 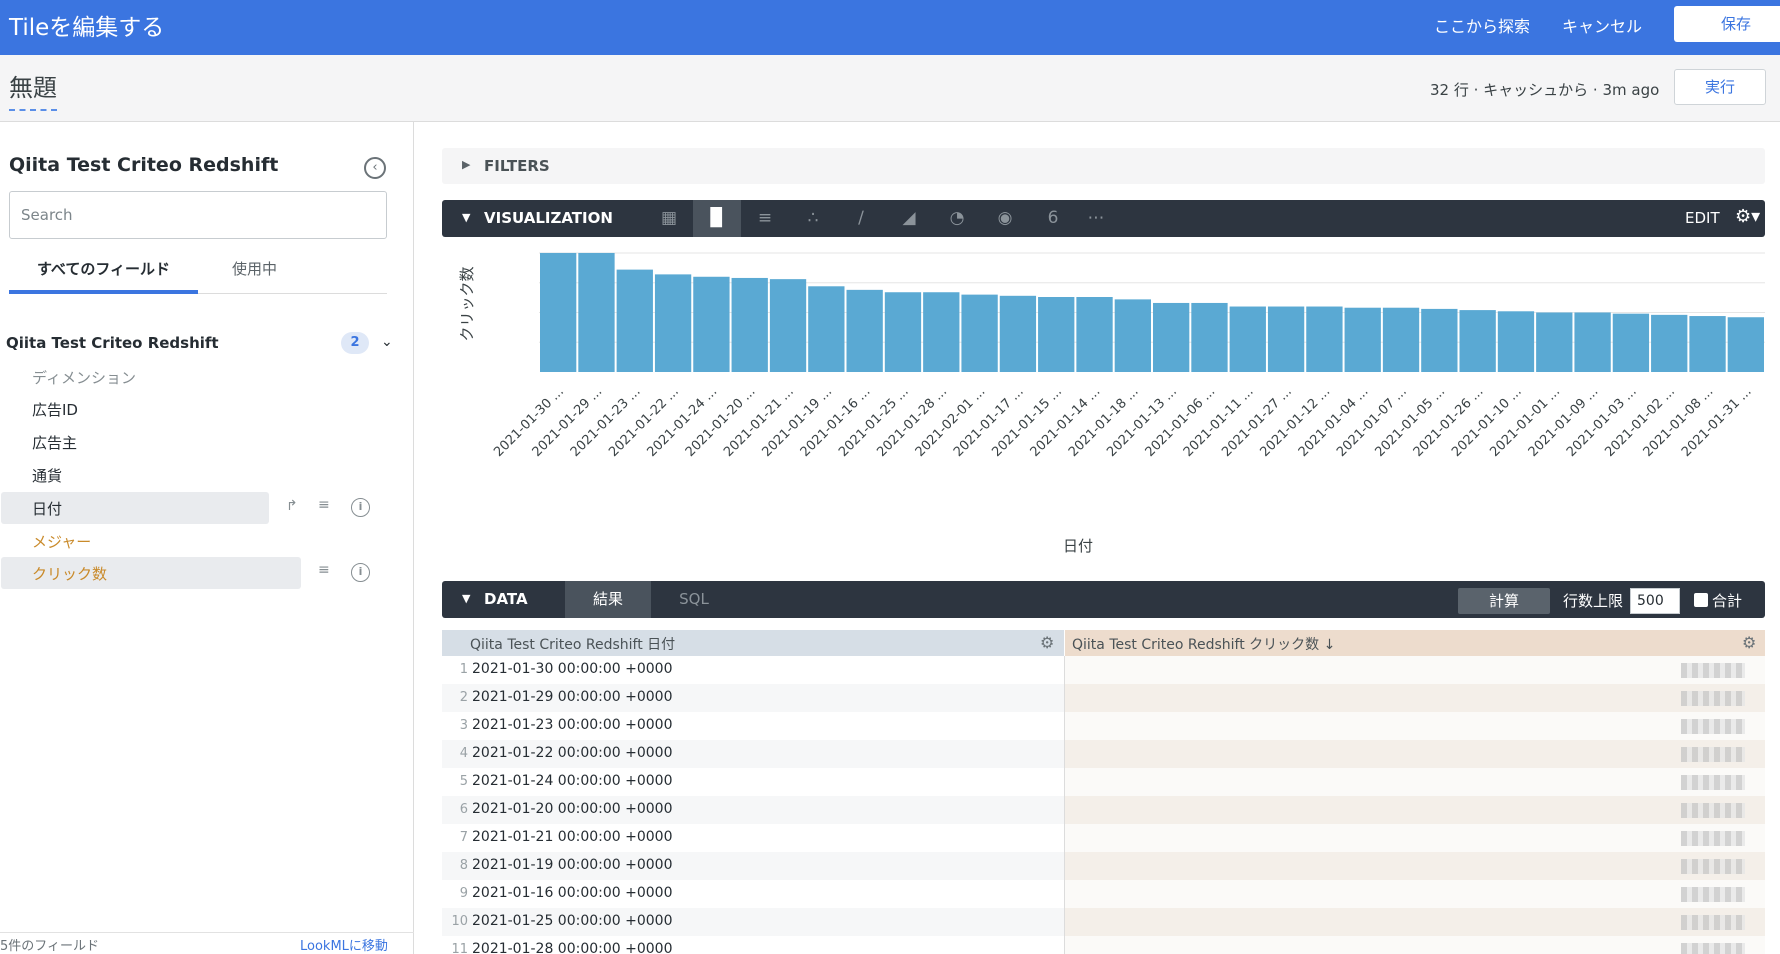 What do you see at coordinates (909, 218) in the screenshot?
I see `viz-area-icon: ◢` at bounding box center [909, 218].